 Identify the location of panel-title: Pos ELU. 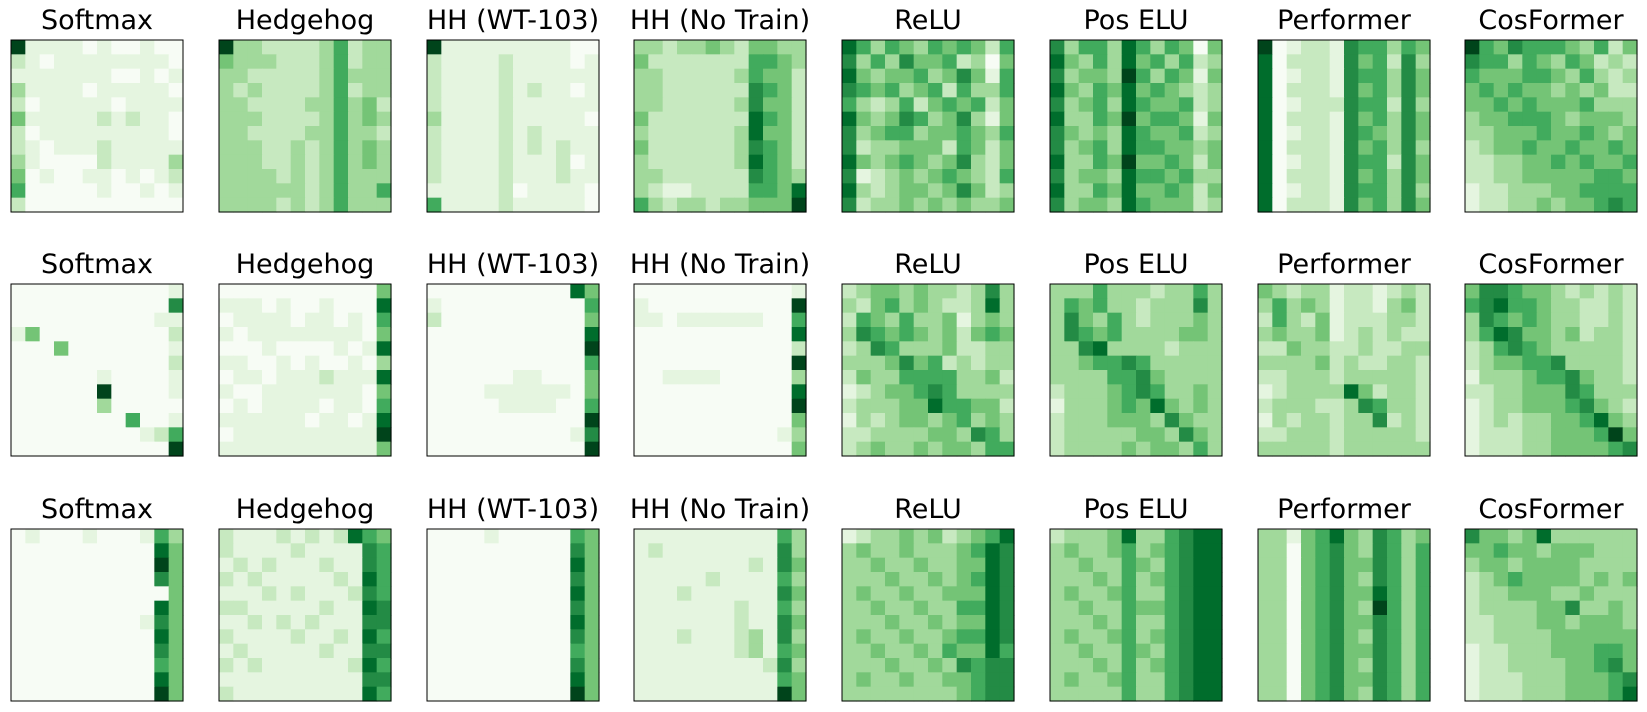
(1135, 264).